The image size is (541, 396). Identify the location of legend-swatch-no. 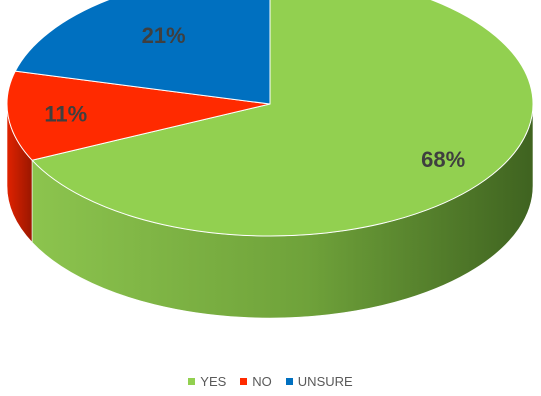
(244, 381).